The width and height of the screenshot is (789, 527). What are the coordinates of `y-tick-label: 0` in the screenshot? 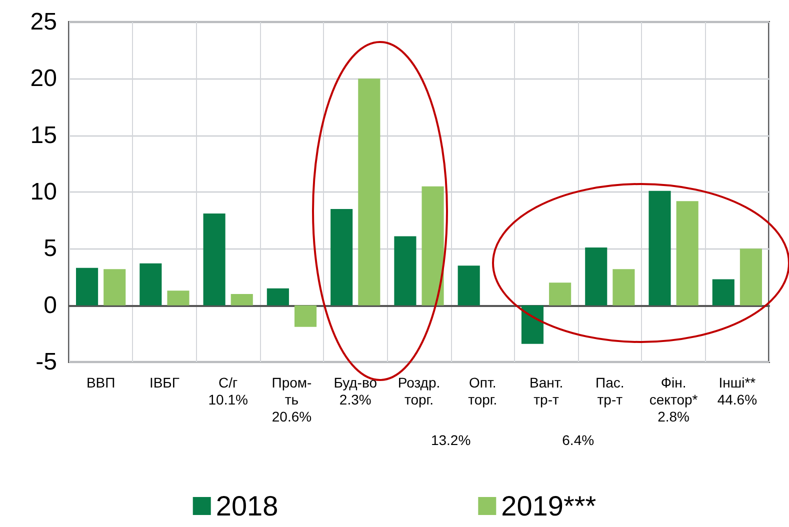 It's located at (50, 305).